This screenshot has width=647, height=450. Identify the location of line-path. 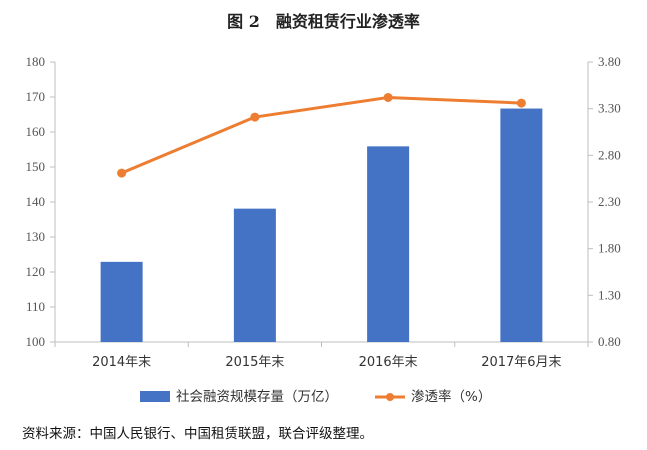
(321, 135).